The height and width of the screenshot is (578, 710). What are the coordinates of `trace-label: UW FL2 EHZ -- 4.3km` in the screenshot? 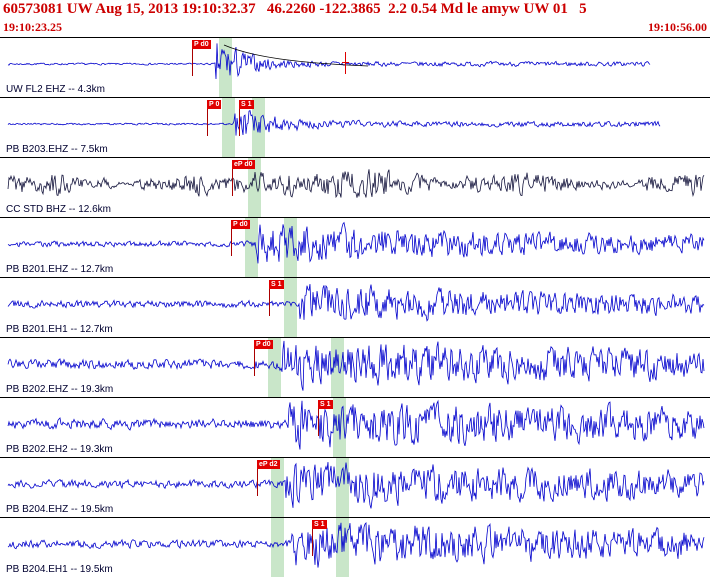 It's located at (55, 89).